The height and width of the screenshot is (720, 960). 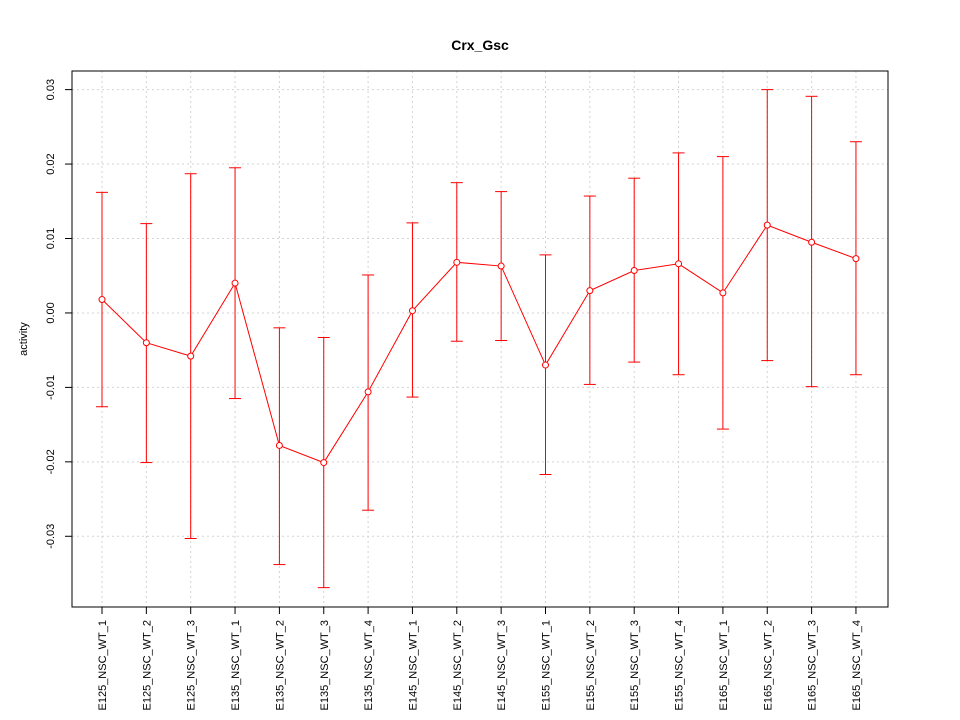 I want to click on x-tick-label: E135_NSC_WT_3, so click(x=325, y=665).